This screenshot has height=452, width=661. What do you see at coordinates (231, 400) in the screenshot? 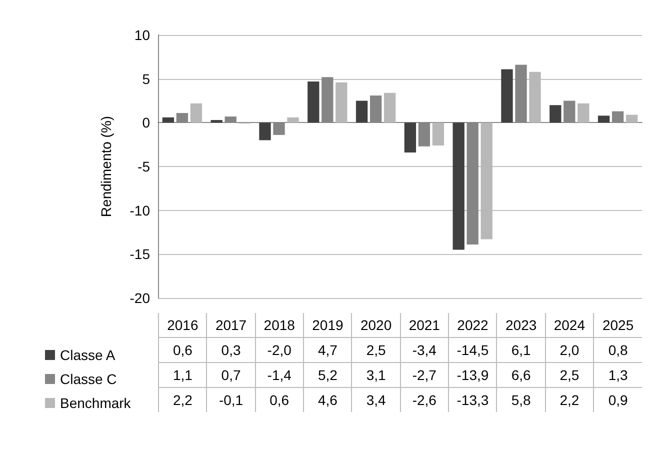
I see `data-label: -0,1` at bounding box center [231, 400].